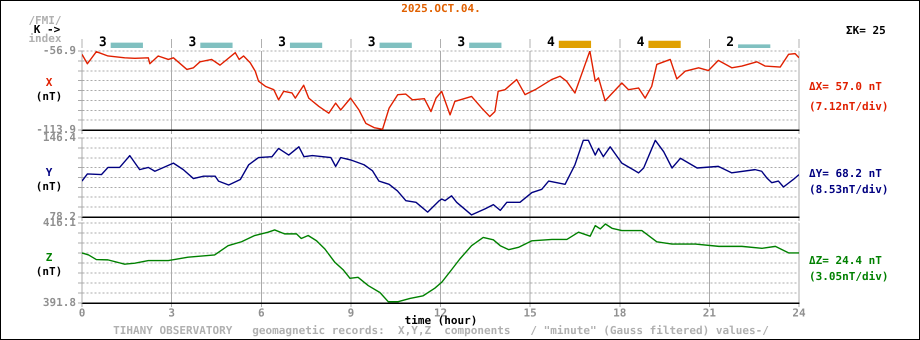 The width and height of the screenshot is (920, 340). Describe the element at coordinates (709, 313) in the screenshot. I see `x-tick-label: 21` at that location.